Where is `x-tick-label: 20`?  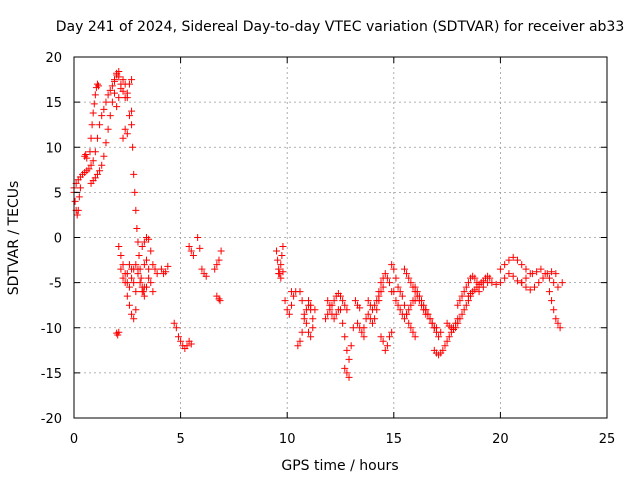
x-tick-label: 20 is located at coordinates (500, 439).